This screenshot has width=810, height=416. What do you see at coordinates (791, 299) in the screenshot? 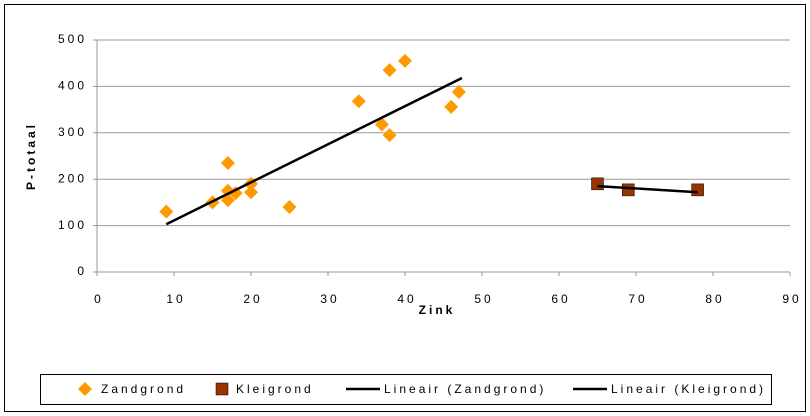
I see `x-tick-label: 90` at bounding box center [791, 299].